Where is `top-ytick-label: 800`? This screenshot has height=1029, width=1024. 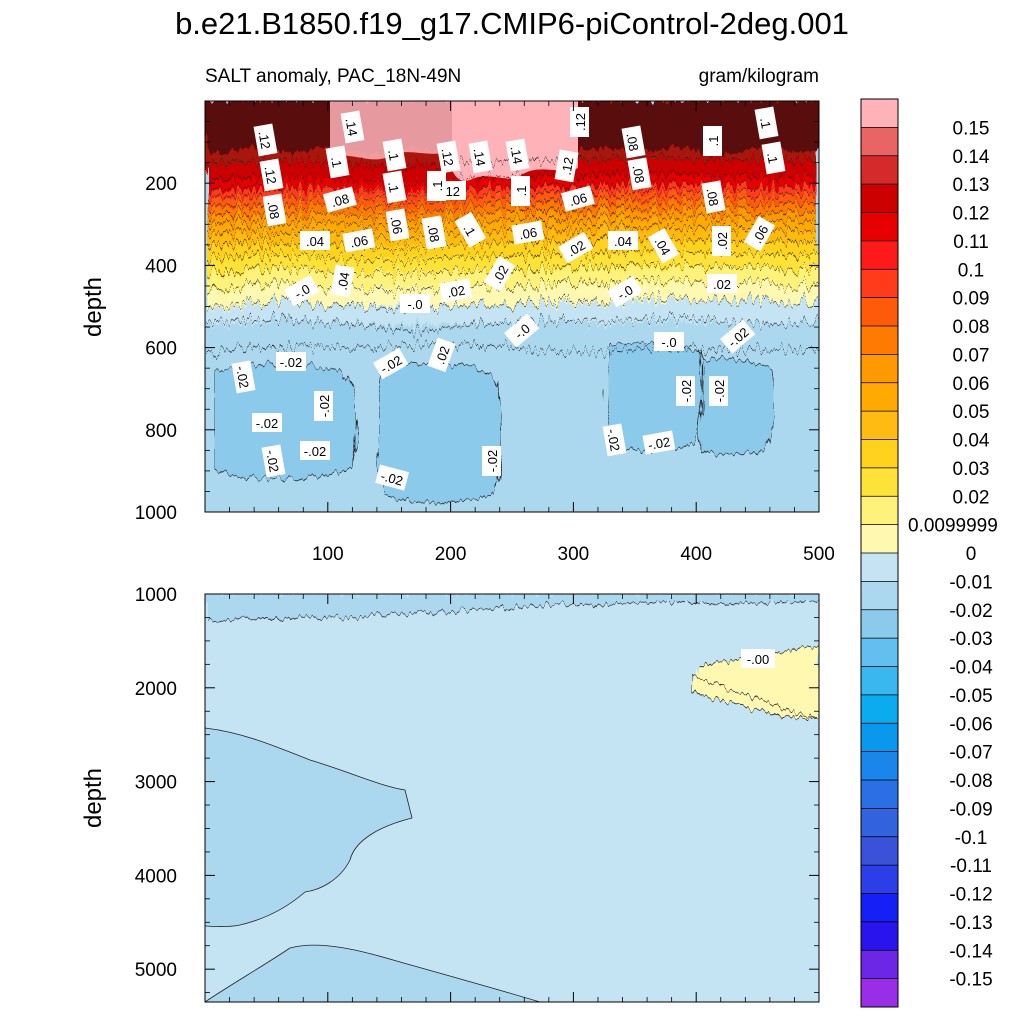
top-ytick-label: 800 is located at coordinates (161, 431).